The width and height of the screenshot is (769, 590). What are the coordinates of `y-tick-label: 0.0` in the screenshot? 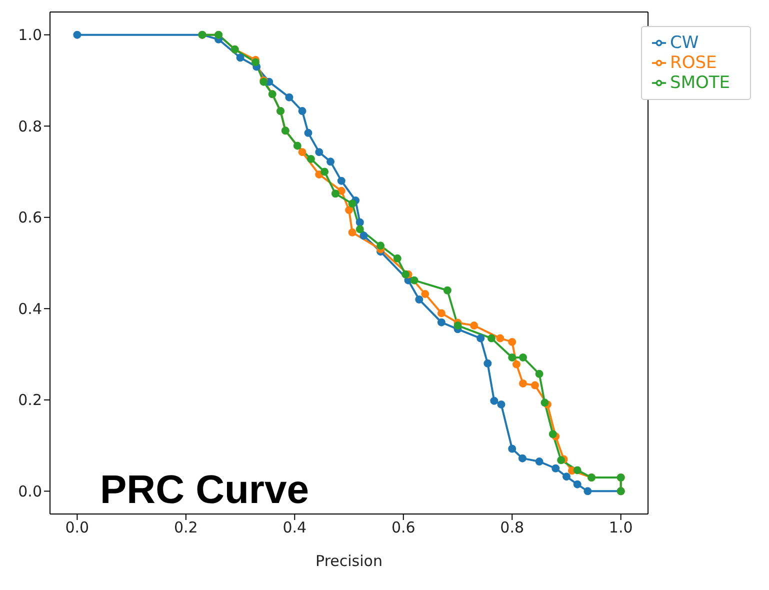 It's located at (30, 491).